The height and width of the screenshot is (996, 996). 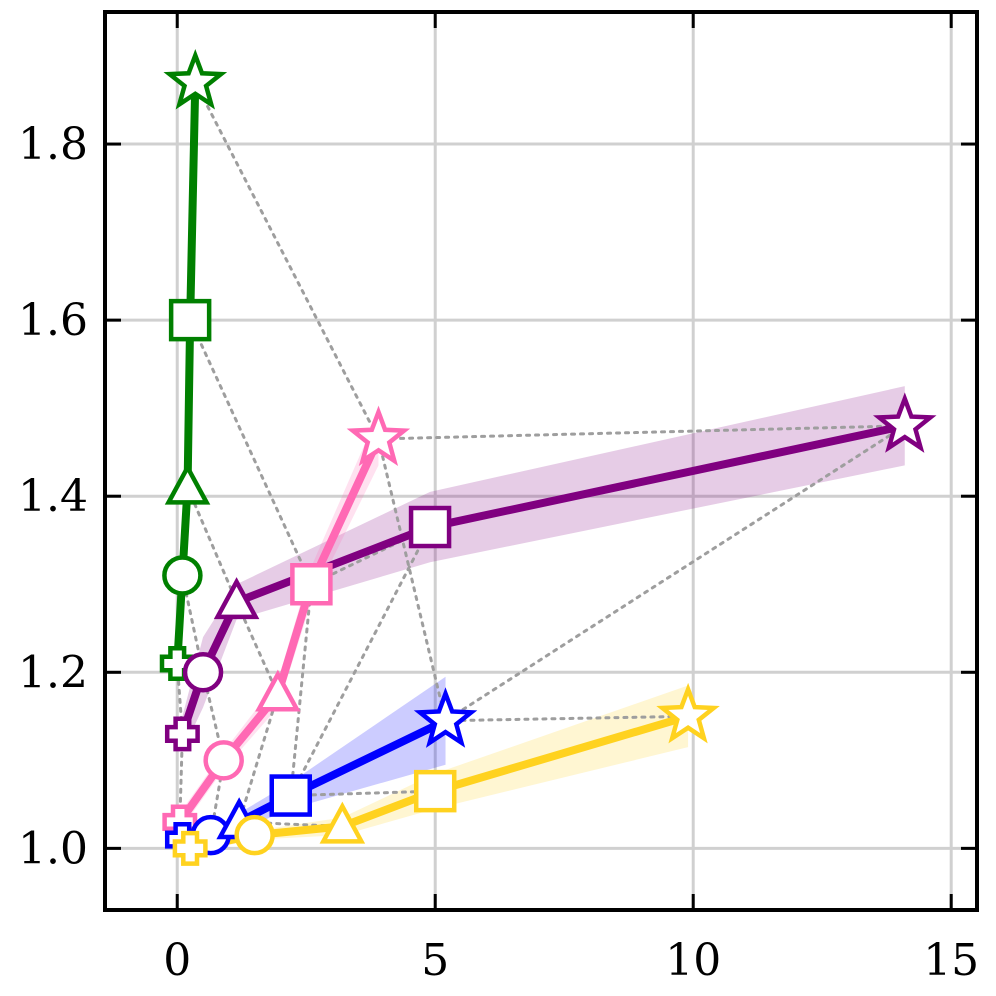 I want to click on x-tick-label: 5, so click(x=435, y=960).